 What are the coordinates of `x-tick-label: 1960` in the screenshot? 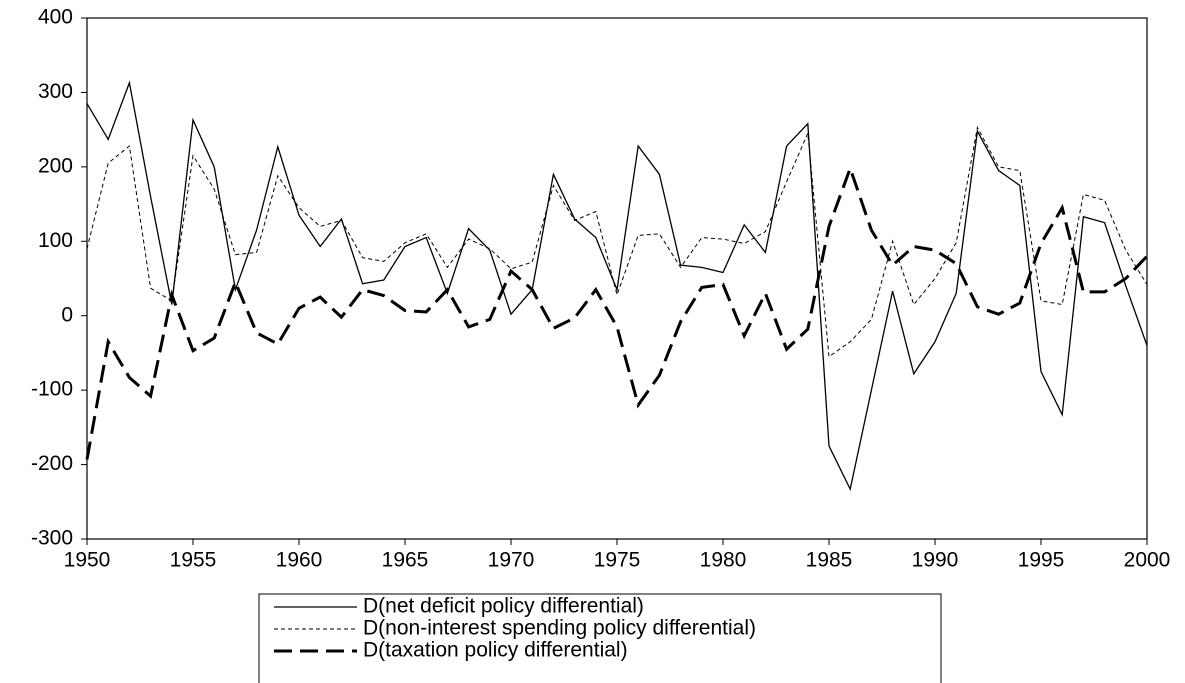 It's located at (299, 560).